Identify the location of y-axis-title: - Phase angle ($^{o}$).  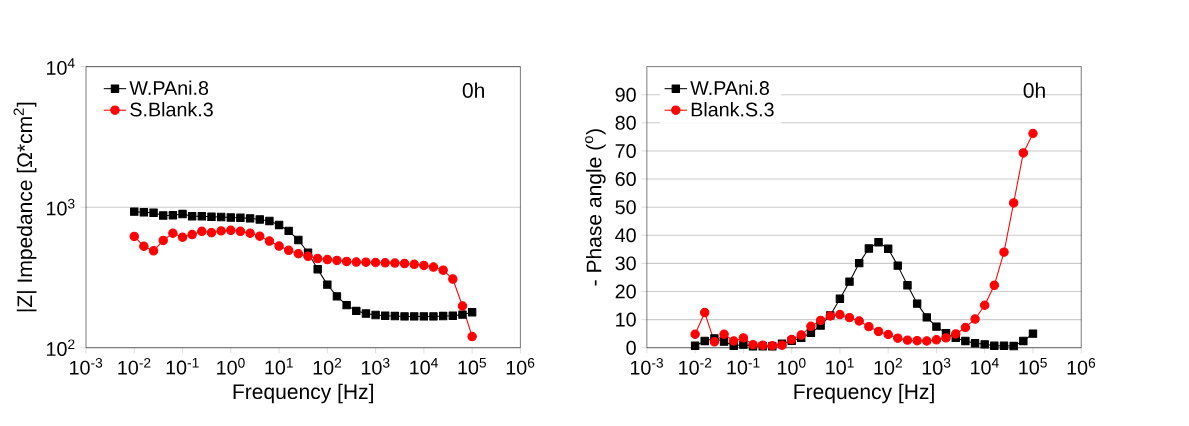
(595, 207).